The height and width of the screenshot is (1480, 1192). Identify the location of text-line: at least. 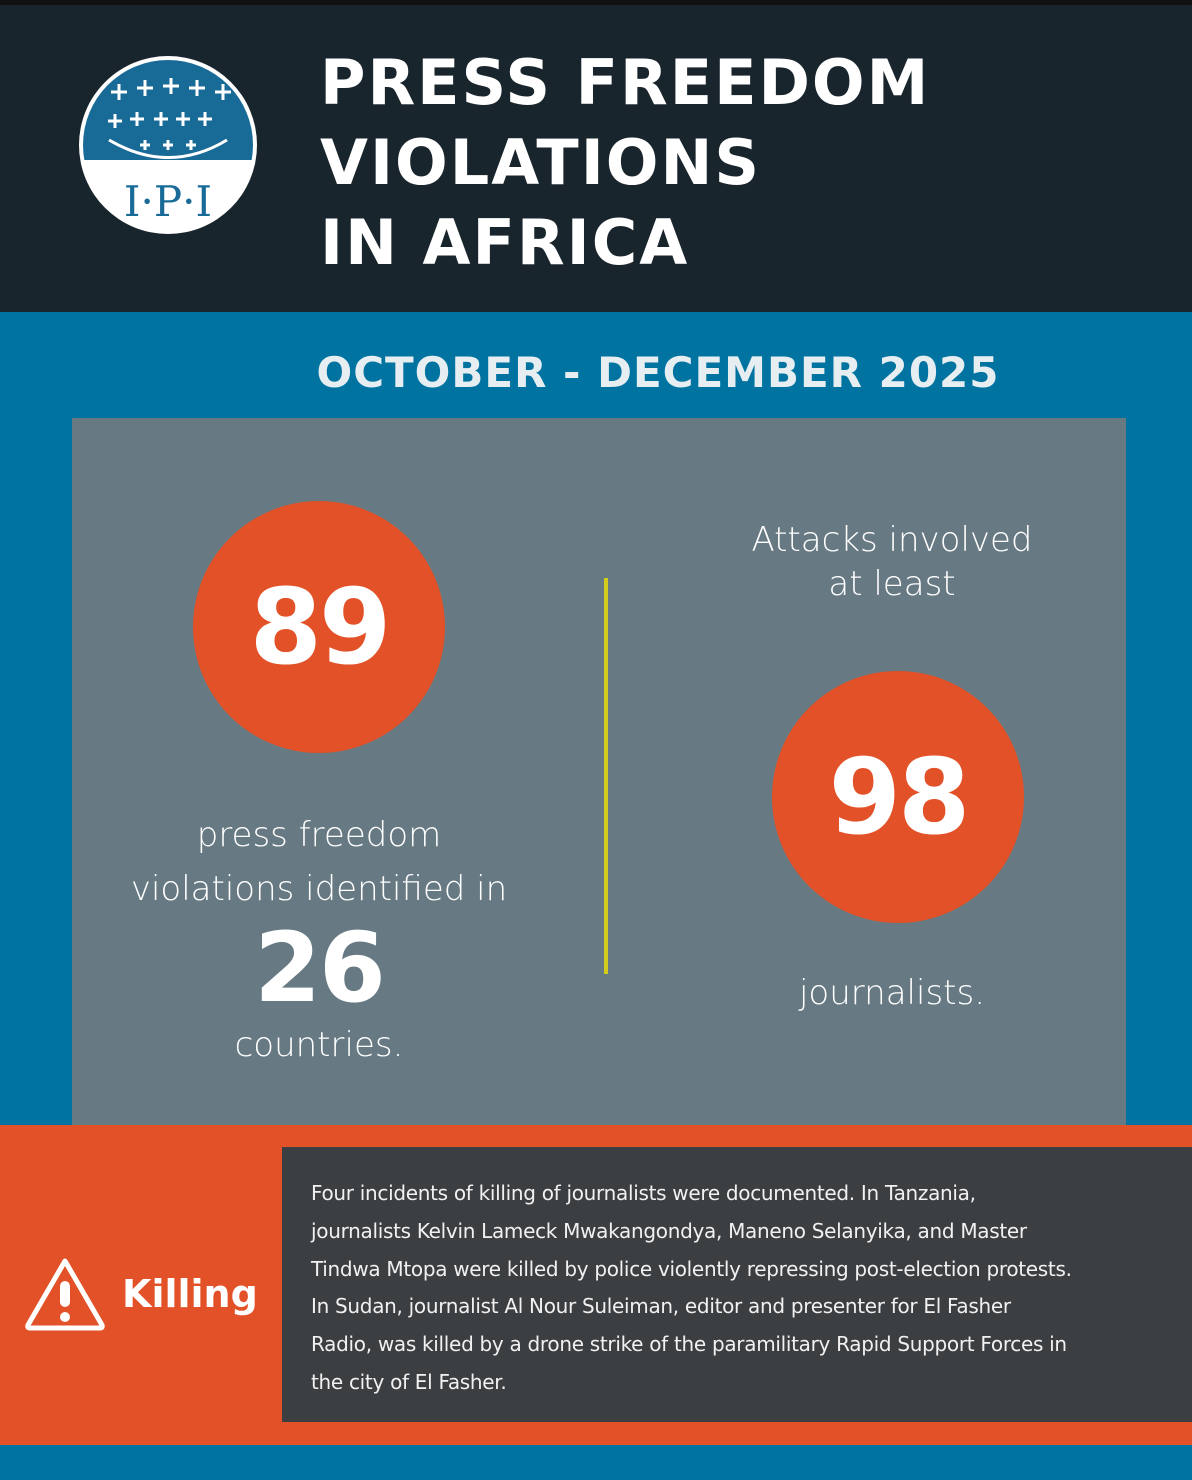
(892, 584).